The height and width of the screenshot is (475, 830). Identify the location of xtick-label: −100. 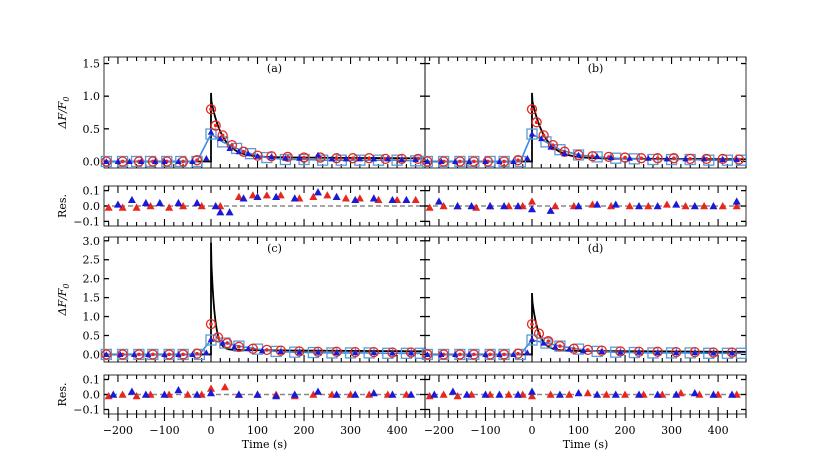
(485, 430).